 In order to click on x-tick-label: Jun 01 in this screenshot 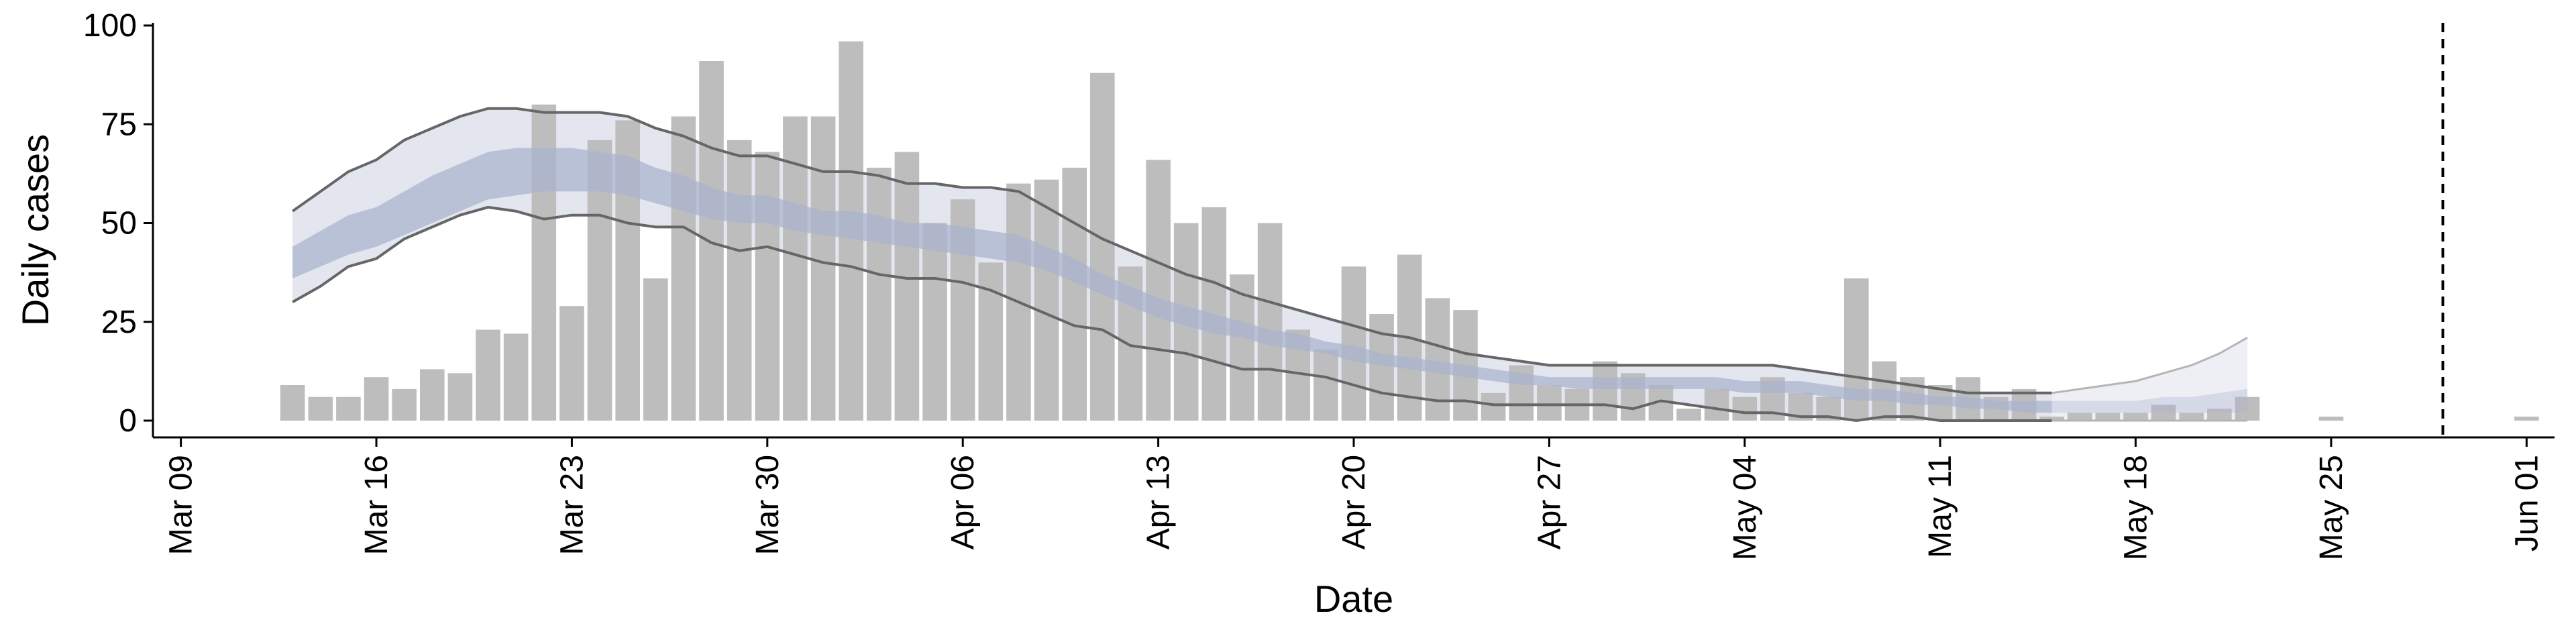, I will do `click(2526, 503)`.